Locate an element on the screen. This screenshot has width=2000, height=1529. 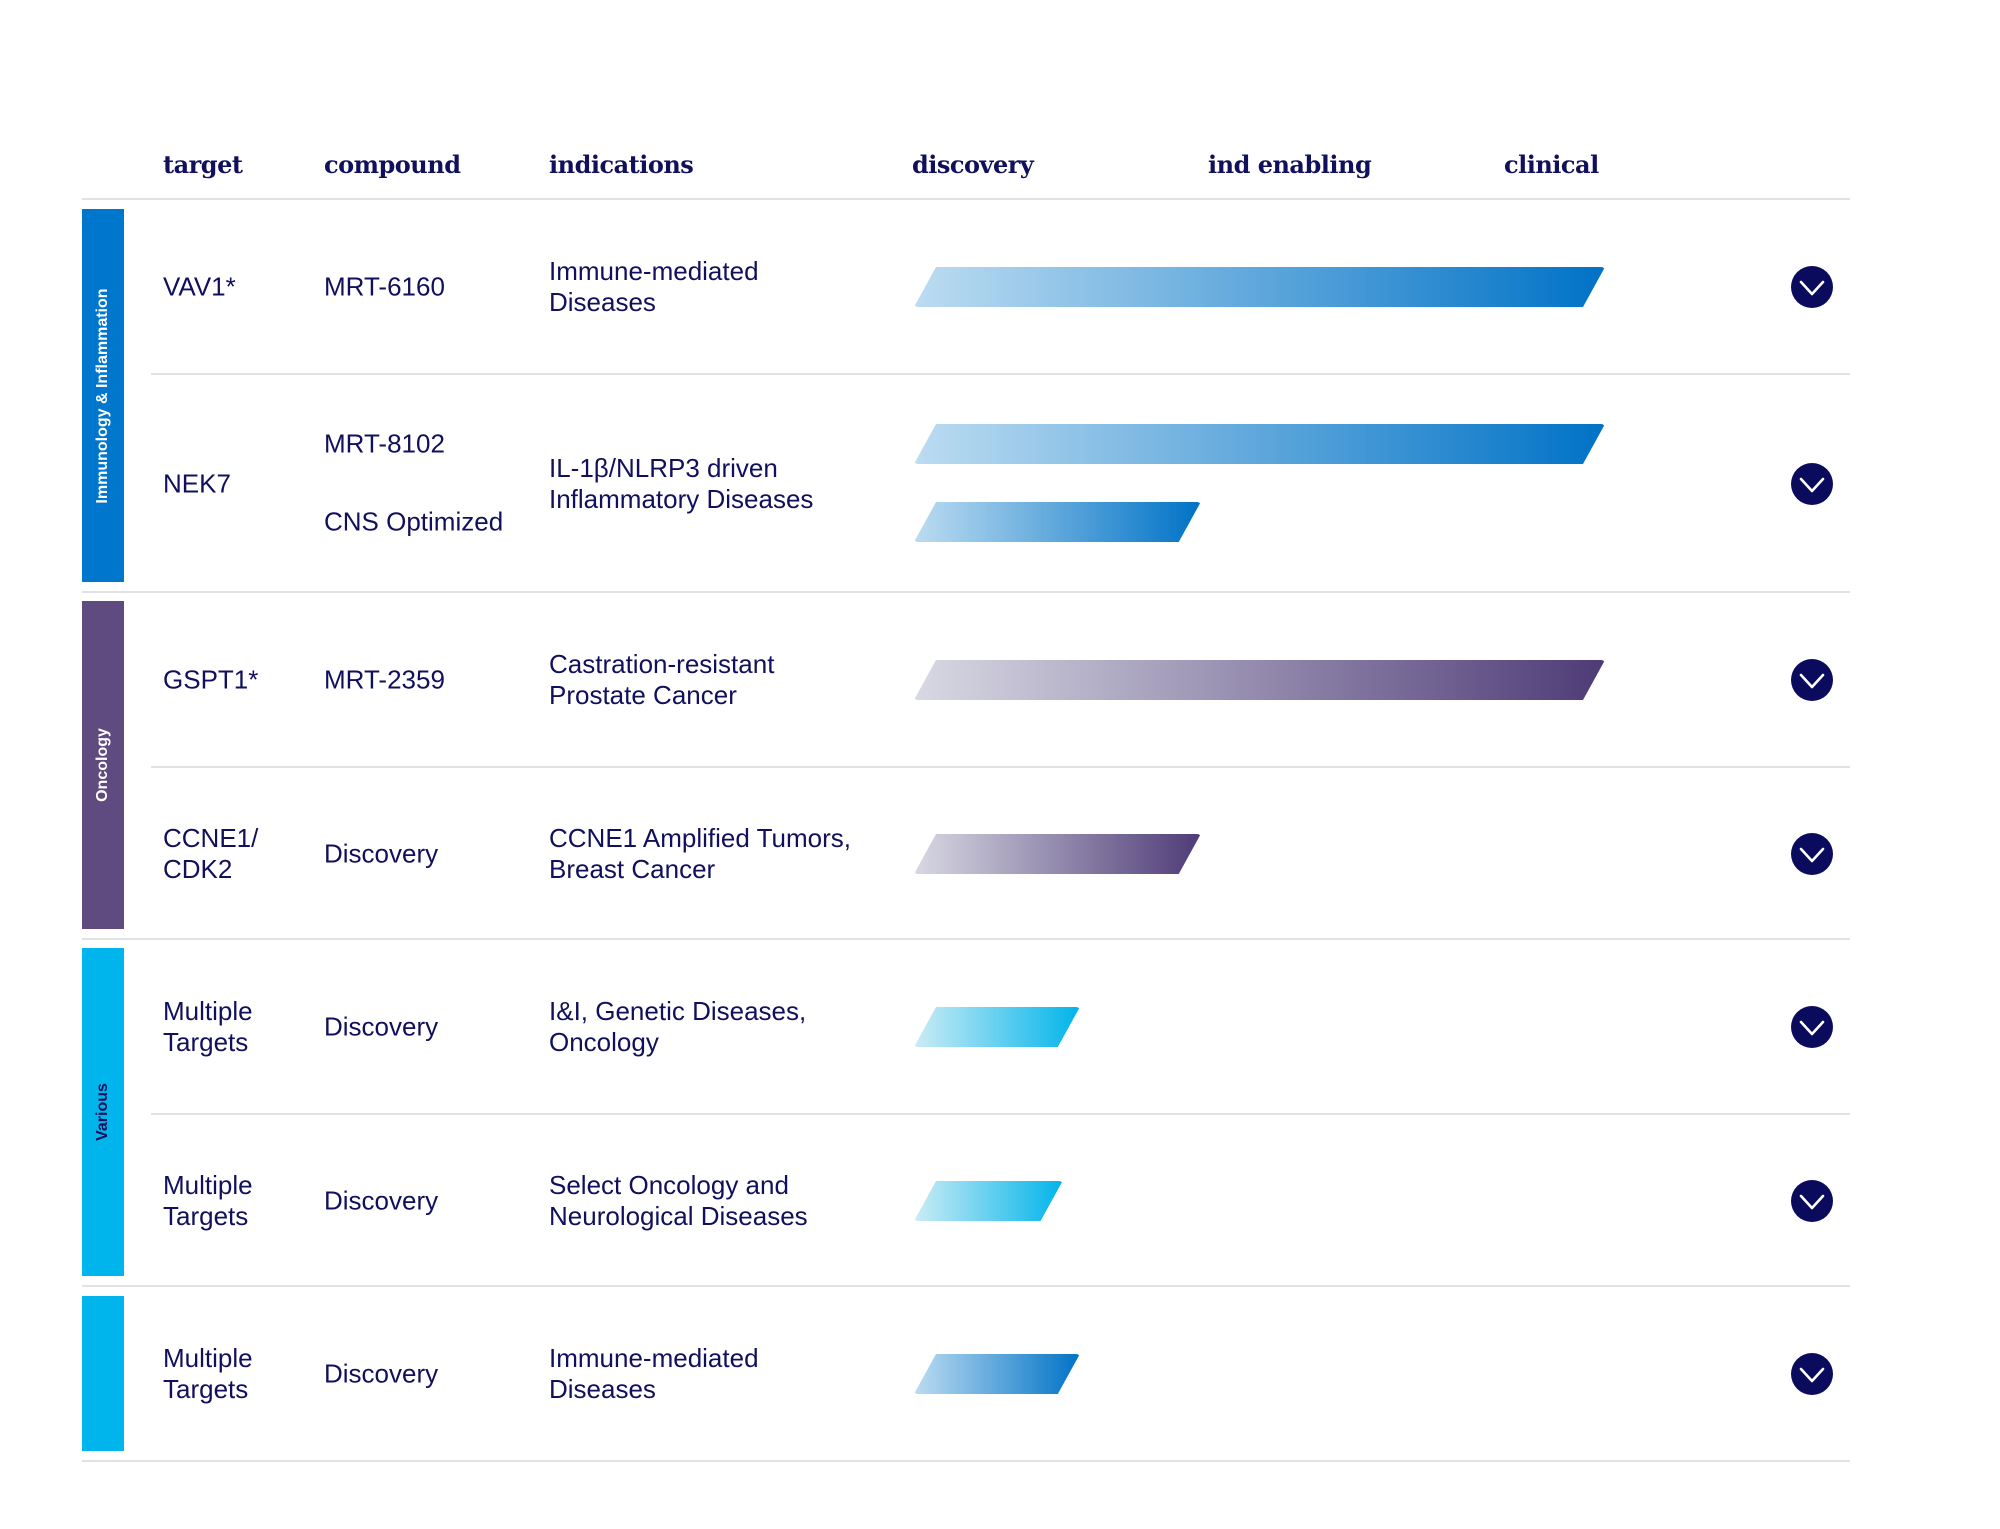
compound-cell: MRT-2359 is located at coordinates (384, 679).